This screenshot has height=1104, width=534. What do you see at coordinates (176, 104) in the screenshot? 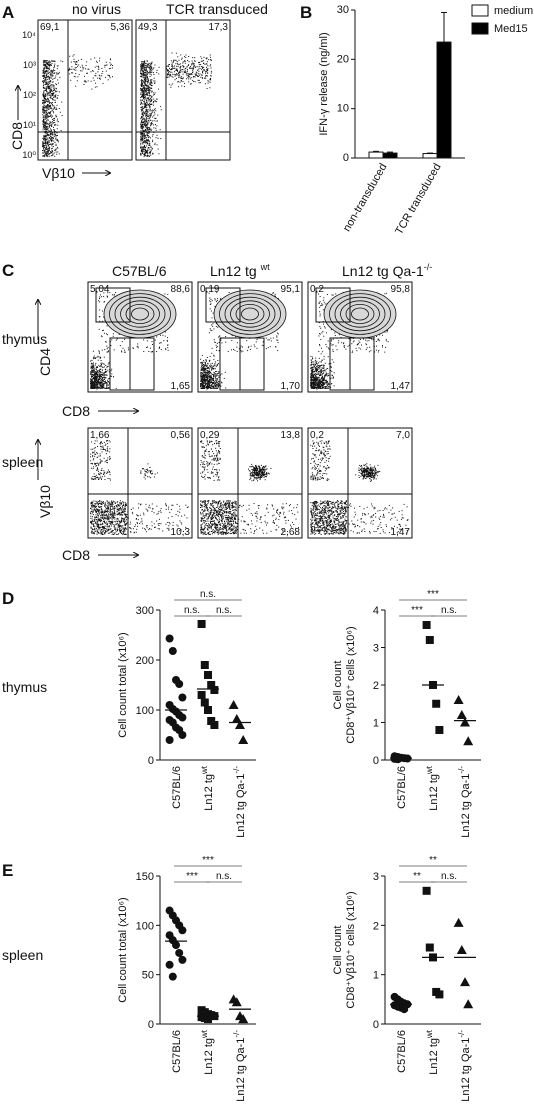
I see `panel-a-dots` at bounding box center [176, 104].